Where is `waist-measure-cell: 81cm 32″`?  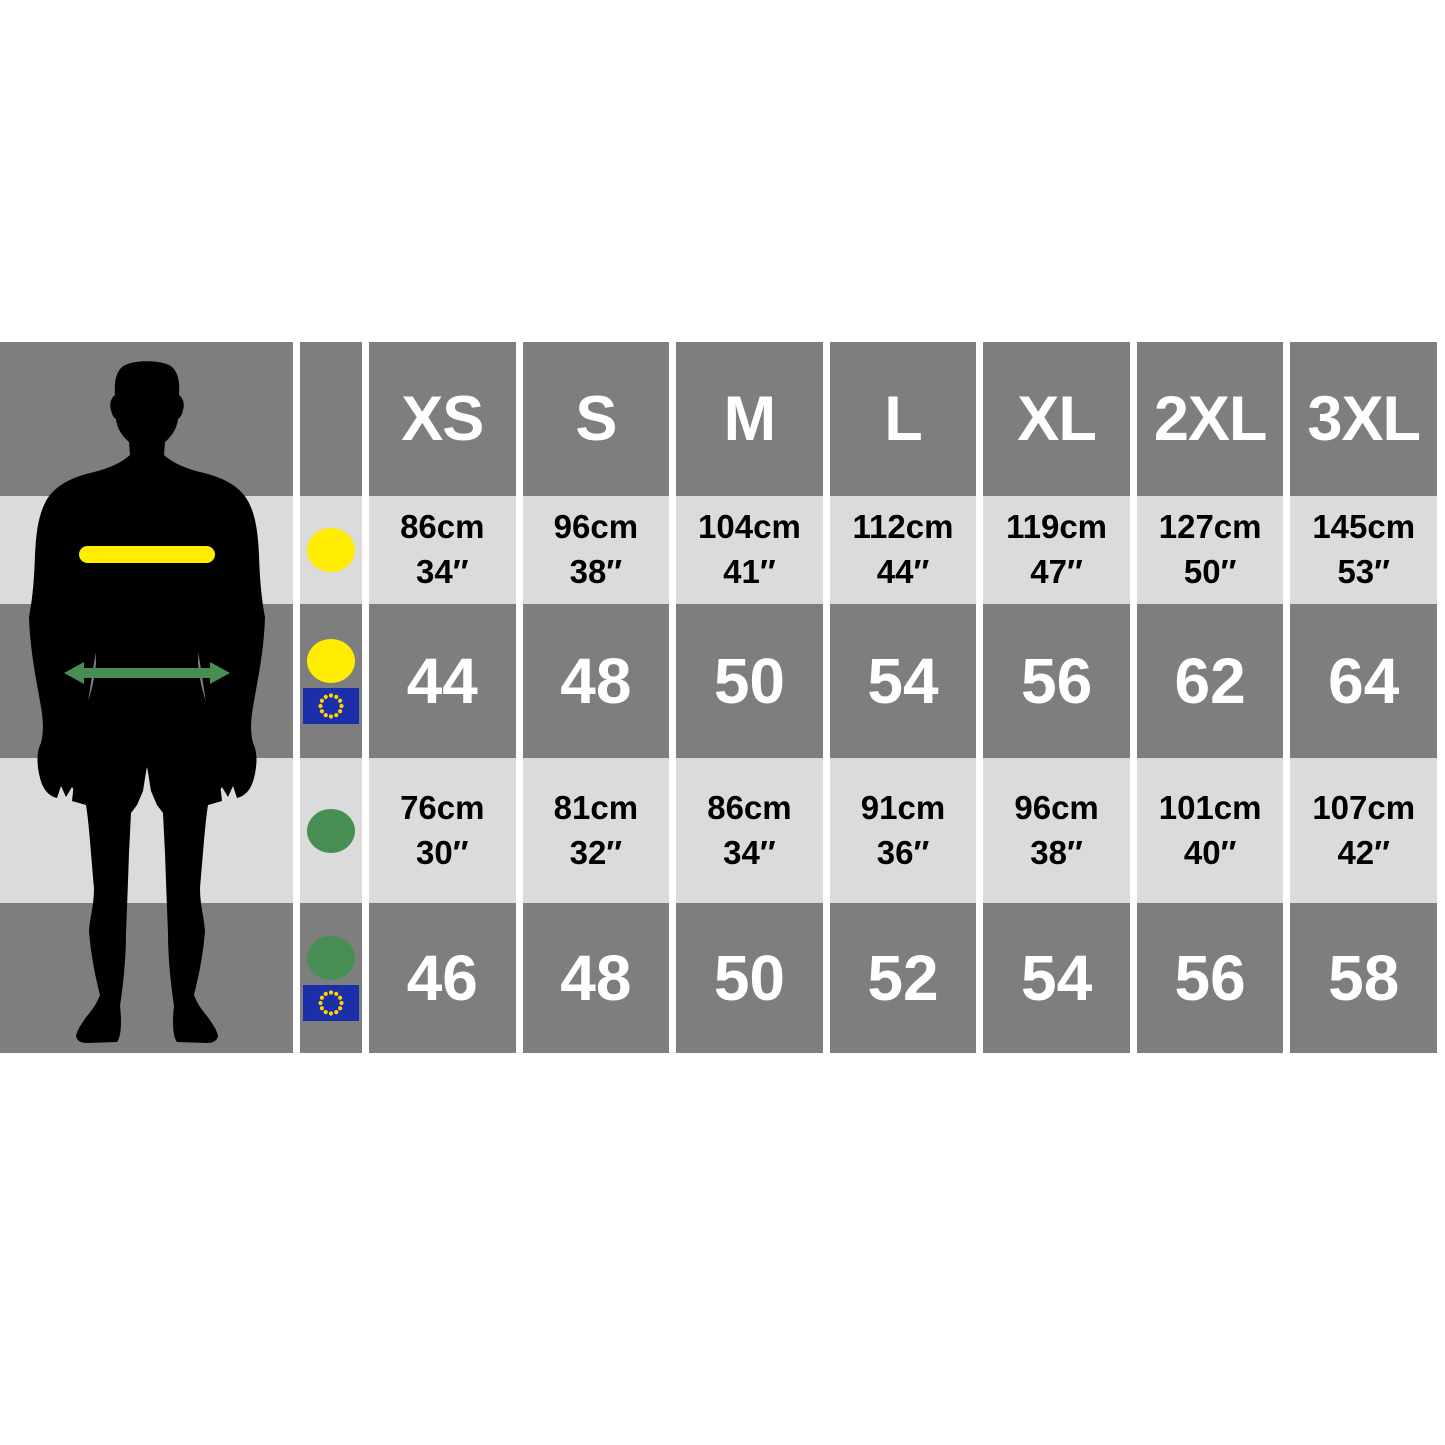
waist-measure-cell: 81cm 32″ is located at coordinates (596, 830).